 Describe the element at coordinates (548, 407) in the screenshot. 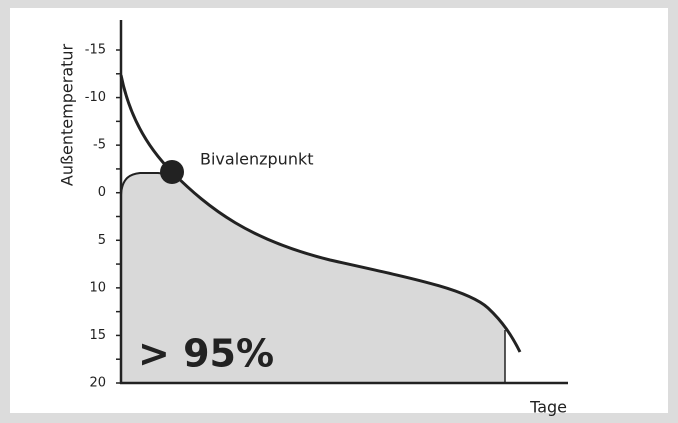

I see `x-axis-label: Tage` at that location.